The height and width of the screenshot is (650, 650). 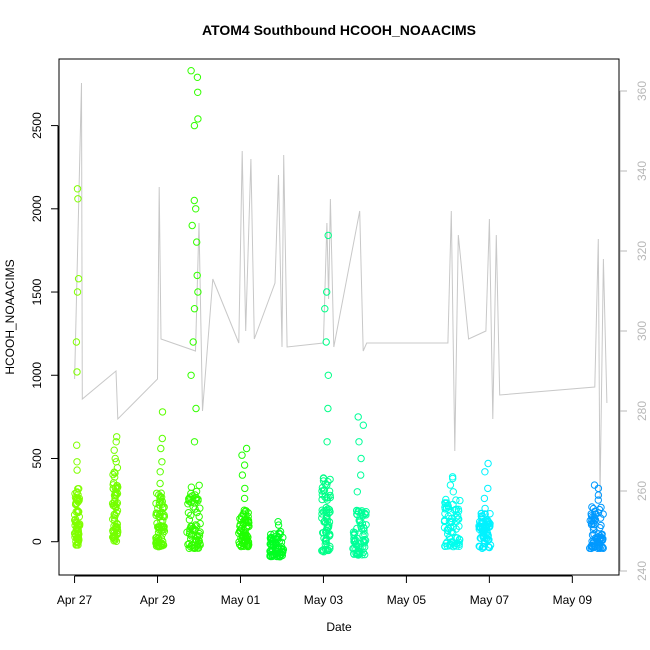 I want to click on y-tick-label: 2500, so click(x=37, y=125).